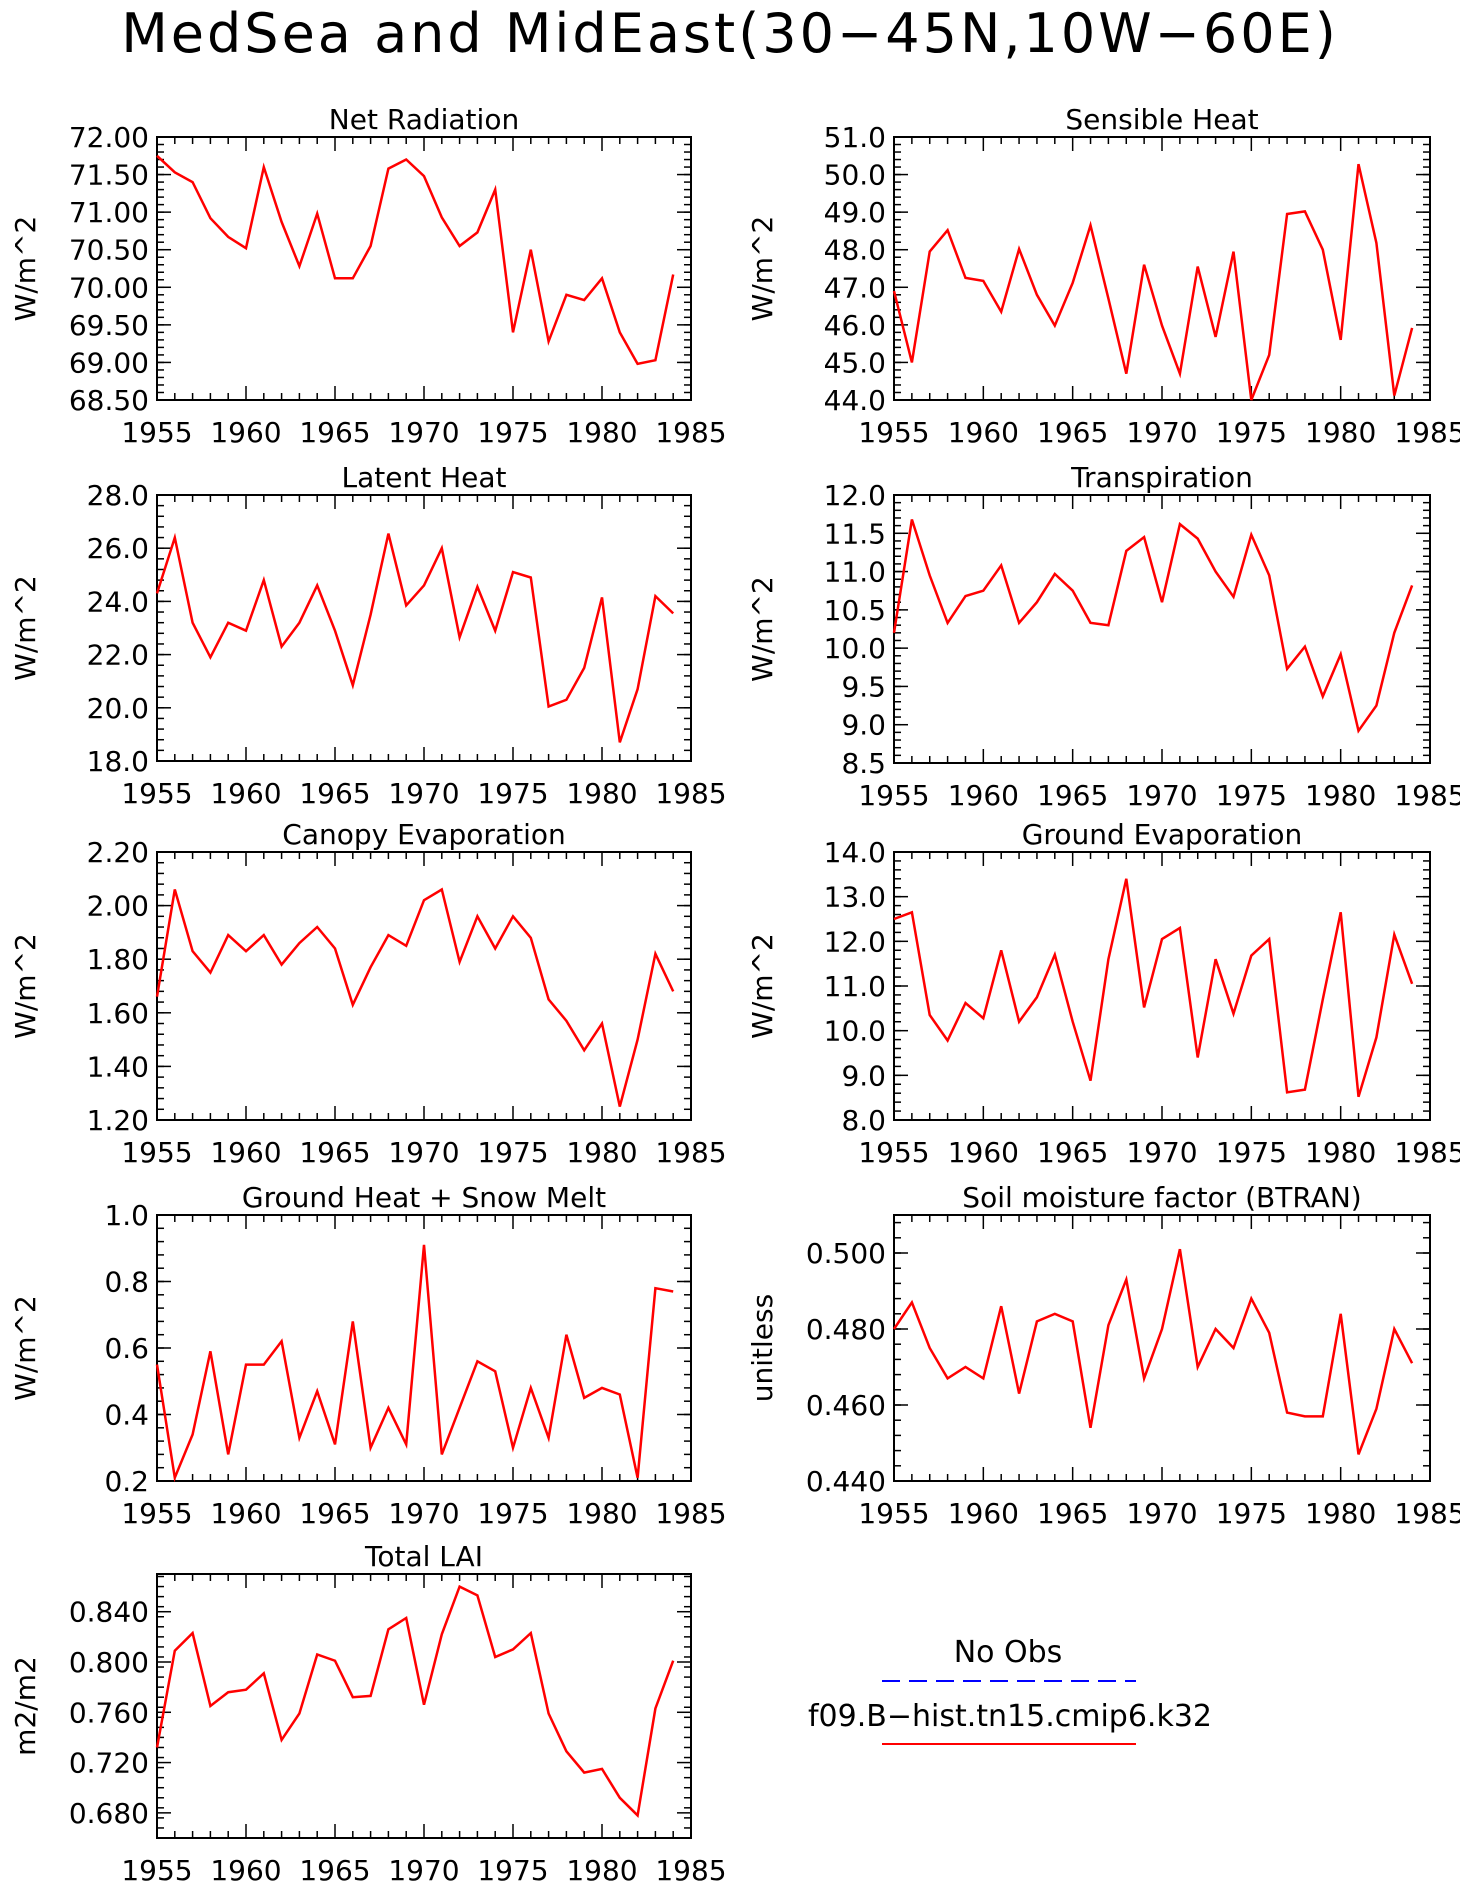 The image size is (1460, 1893). I want to click on y-tick-label: 0.4, so click(126, 1415).